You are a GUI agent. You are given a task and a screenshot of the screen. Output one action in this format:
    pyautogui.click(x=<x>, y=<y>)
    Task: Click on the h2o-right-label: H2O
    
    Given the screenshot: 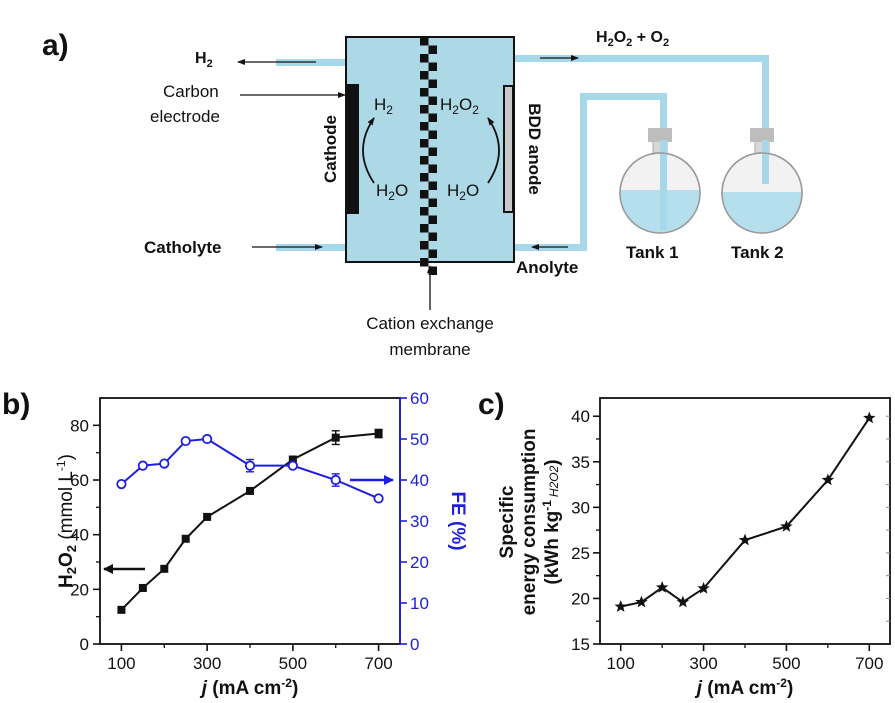 What is the action you would take?
    pyautogui.click(x=463, y=192)
    